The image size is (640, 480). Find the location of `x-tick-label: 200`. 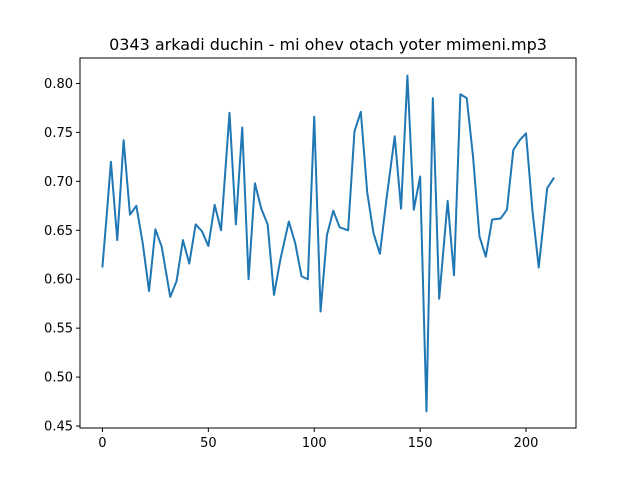

x-tick-label: 200 is located at coordinates (526, 443).